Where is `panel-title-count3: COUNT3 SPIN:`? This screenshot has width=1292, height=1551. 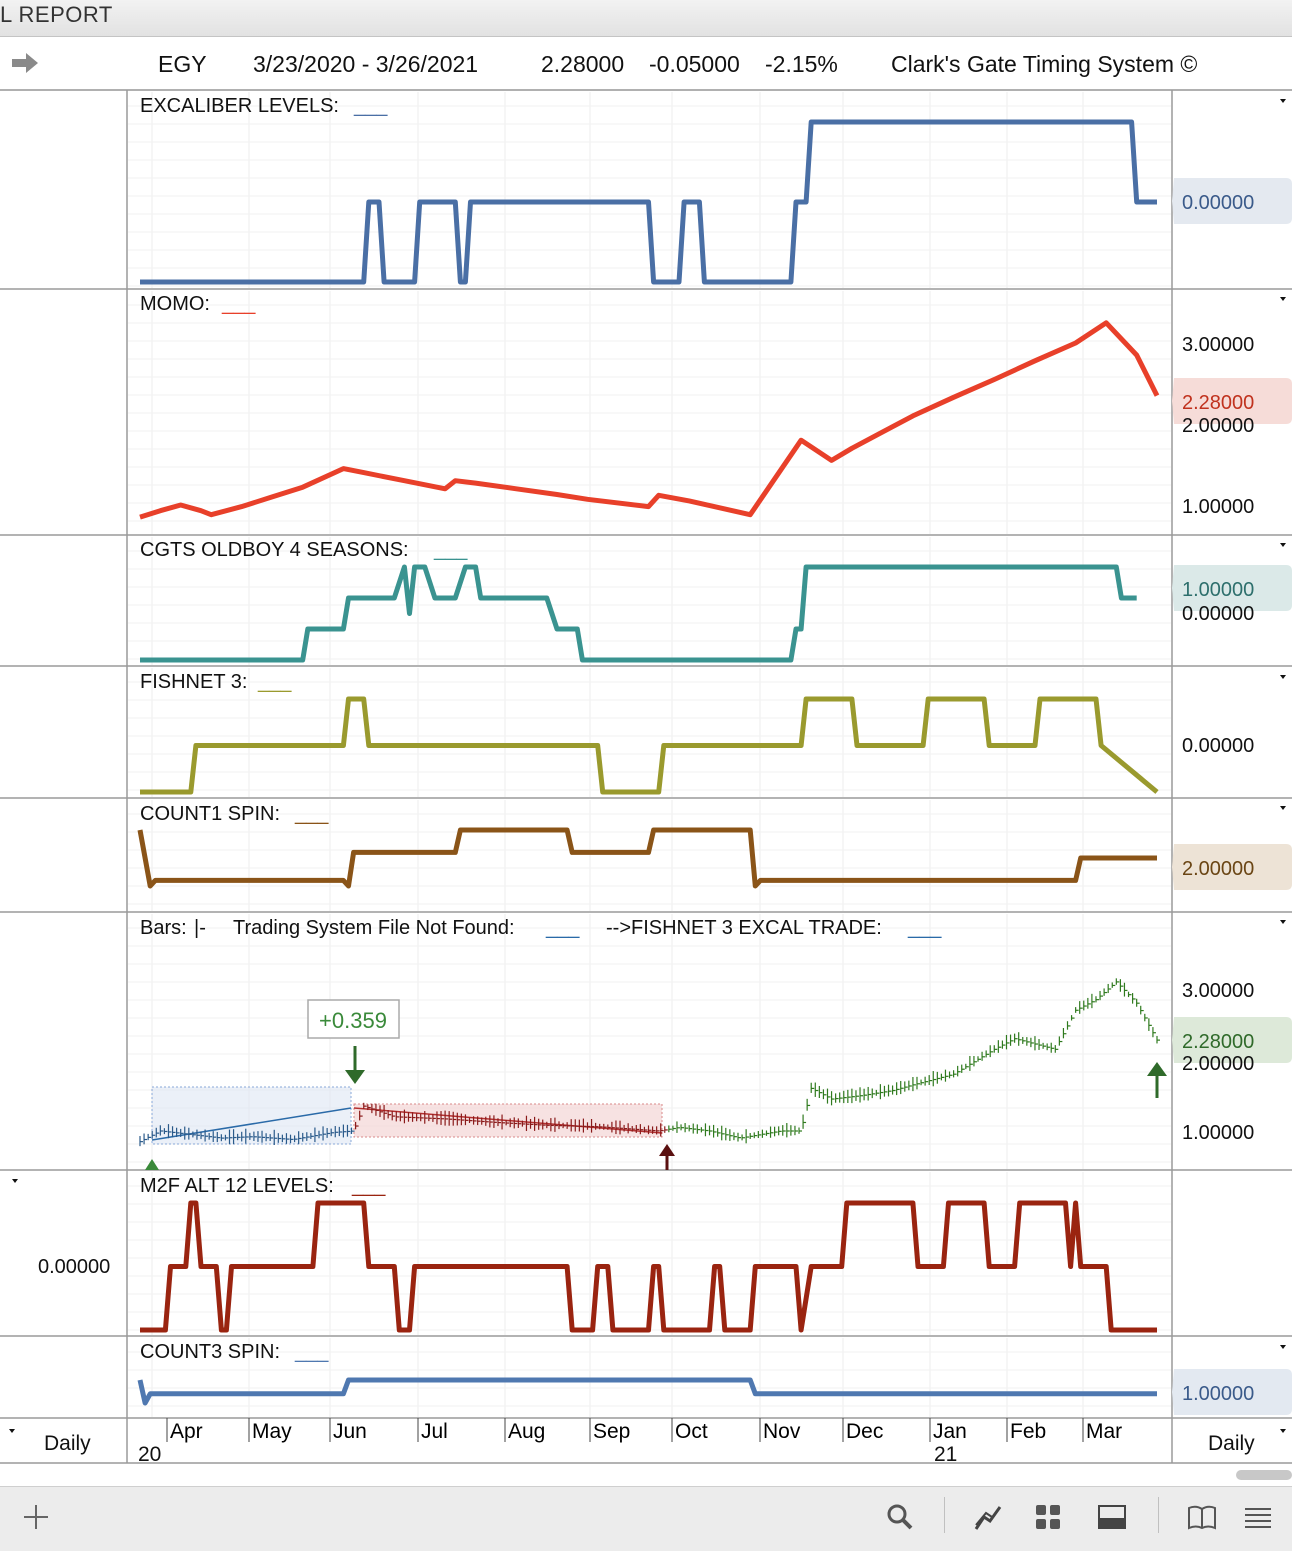
panel-title-count3: COUNT3 SPIN: is located at coordinates (210, 1352).